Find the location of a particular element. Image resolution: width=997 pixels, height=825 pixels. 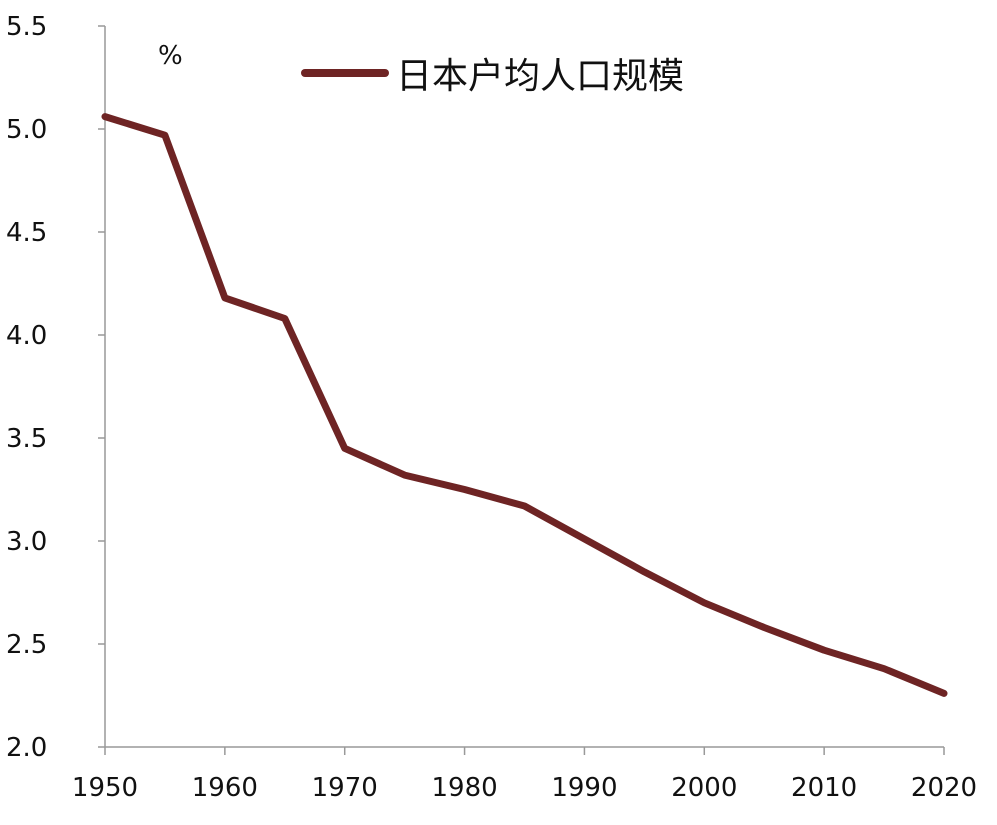

y-tick-label: 2.5 is located at coordinates (26, 645).